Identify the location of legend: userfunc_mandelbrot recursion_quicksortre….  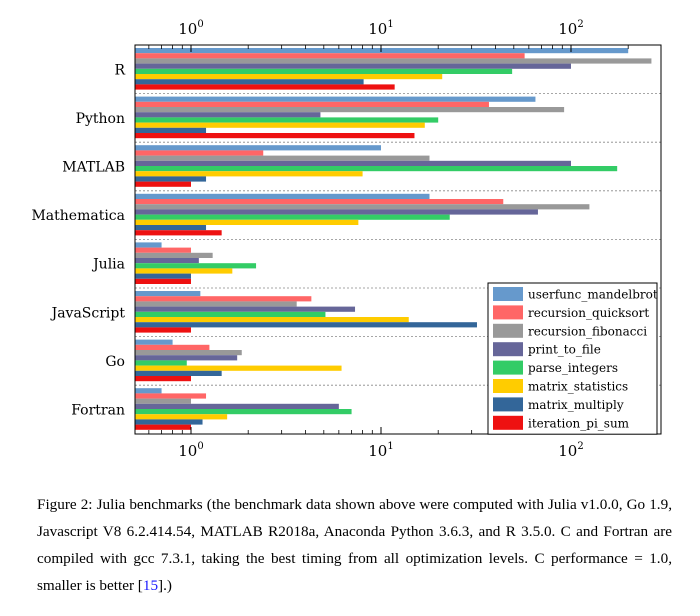
(572, 358).